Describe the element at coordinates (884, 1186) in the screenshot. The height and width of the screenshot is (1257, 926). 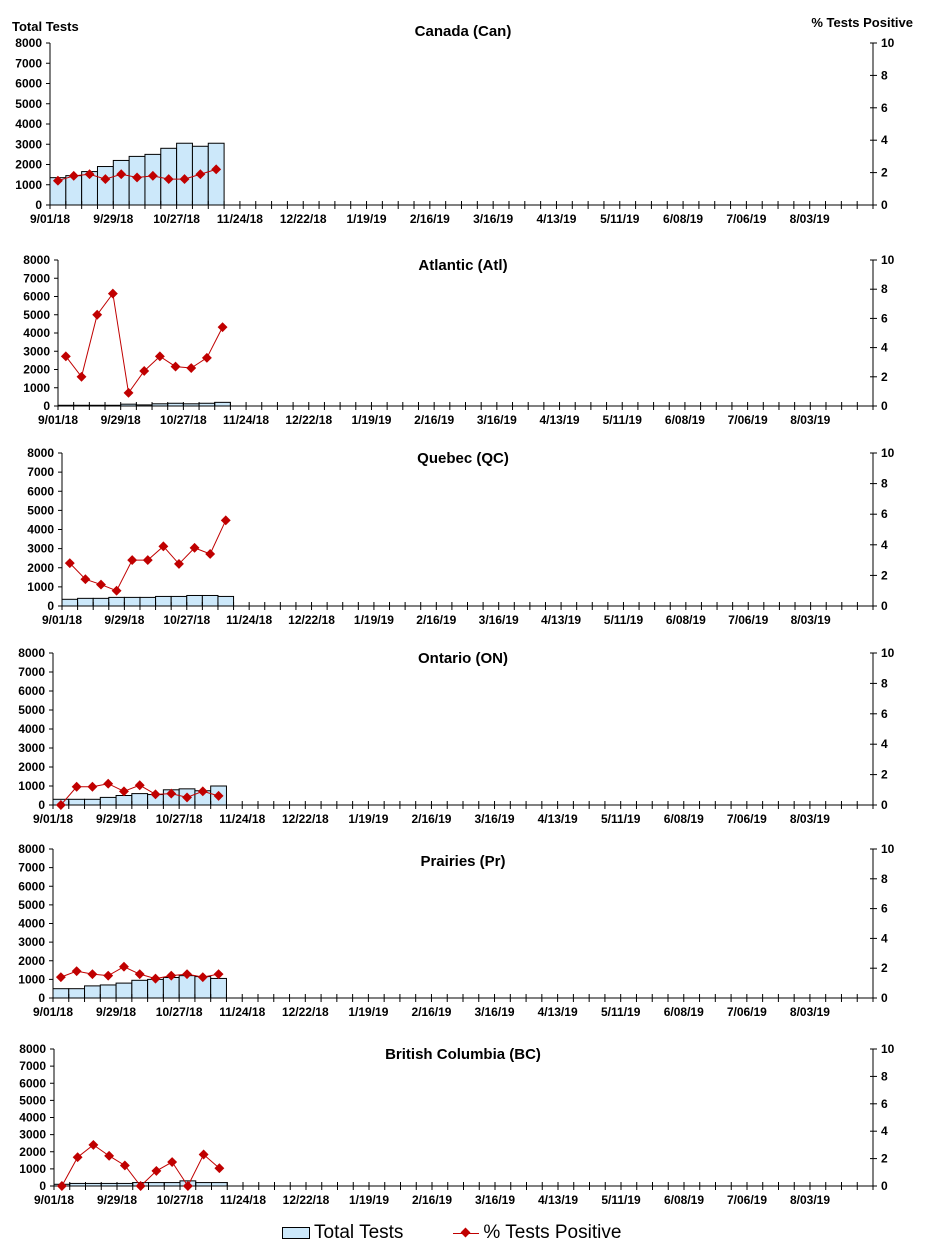
I see `y2-tick-label: 0` at that location.